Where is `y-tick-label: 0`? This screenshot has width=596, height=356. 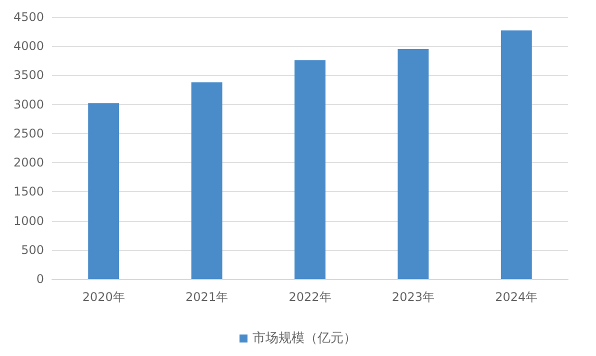
y-tick-label: 0 is located at coordinates (40, 279).